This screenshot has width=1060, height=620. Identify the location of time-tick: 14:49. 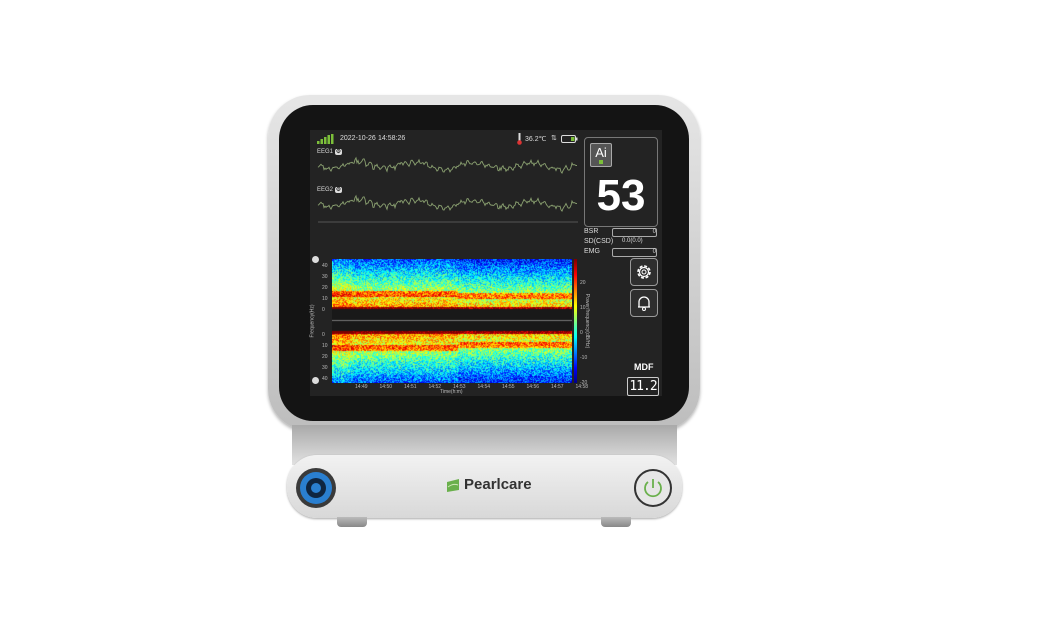
(361, 387).